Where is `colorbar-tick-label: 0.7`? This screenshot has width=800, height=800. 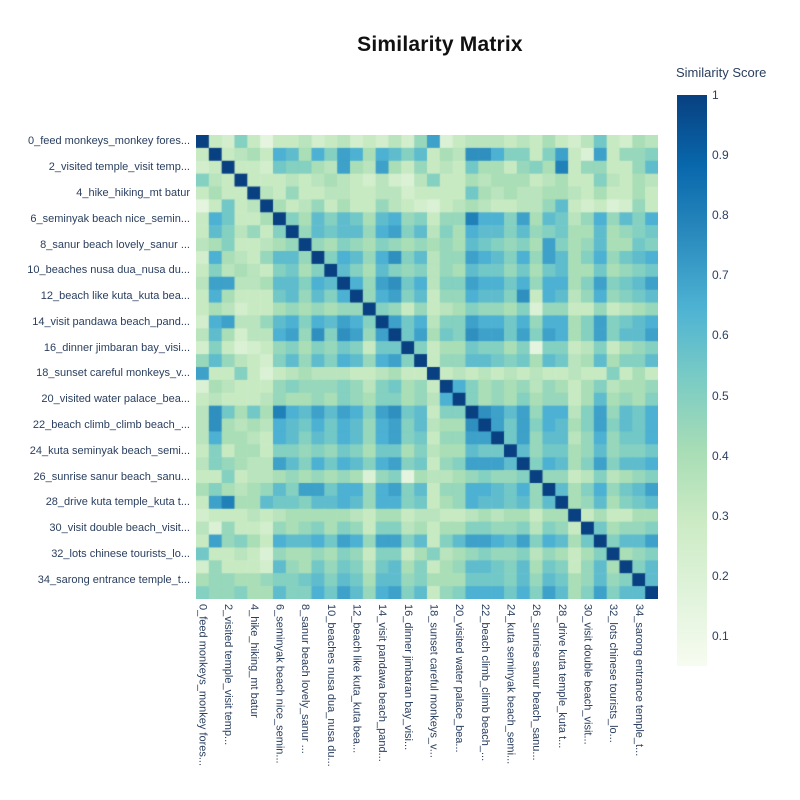 colorbar-tick-label: 0.7 is located at coordinates (720, 275).